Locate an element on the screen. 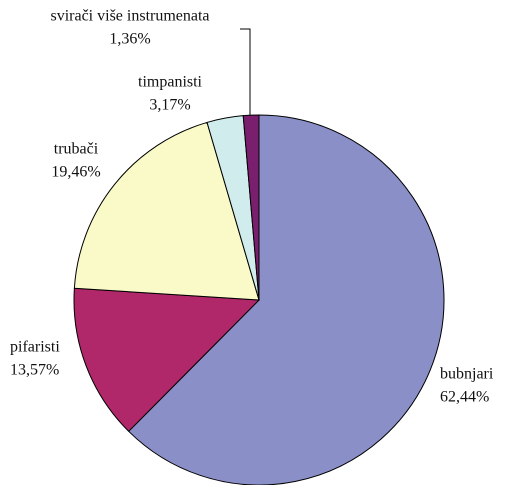  slice-value-label: 19,46% is located at coordinates (75, 172).